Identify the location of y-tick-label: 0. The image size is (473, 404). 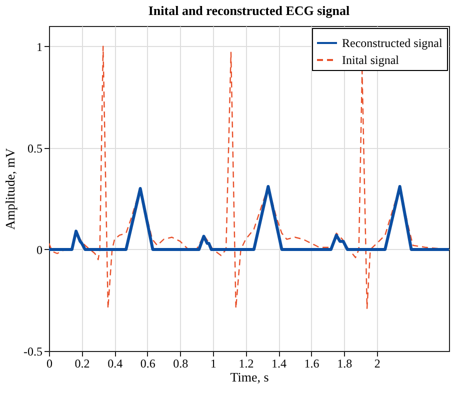
(39, 249).